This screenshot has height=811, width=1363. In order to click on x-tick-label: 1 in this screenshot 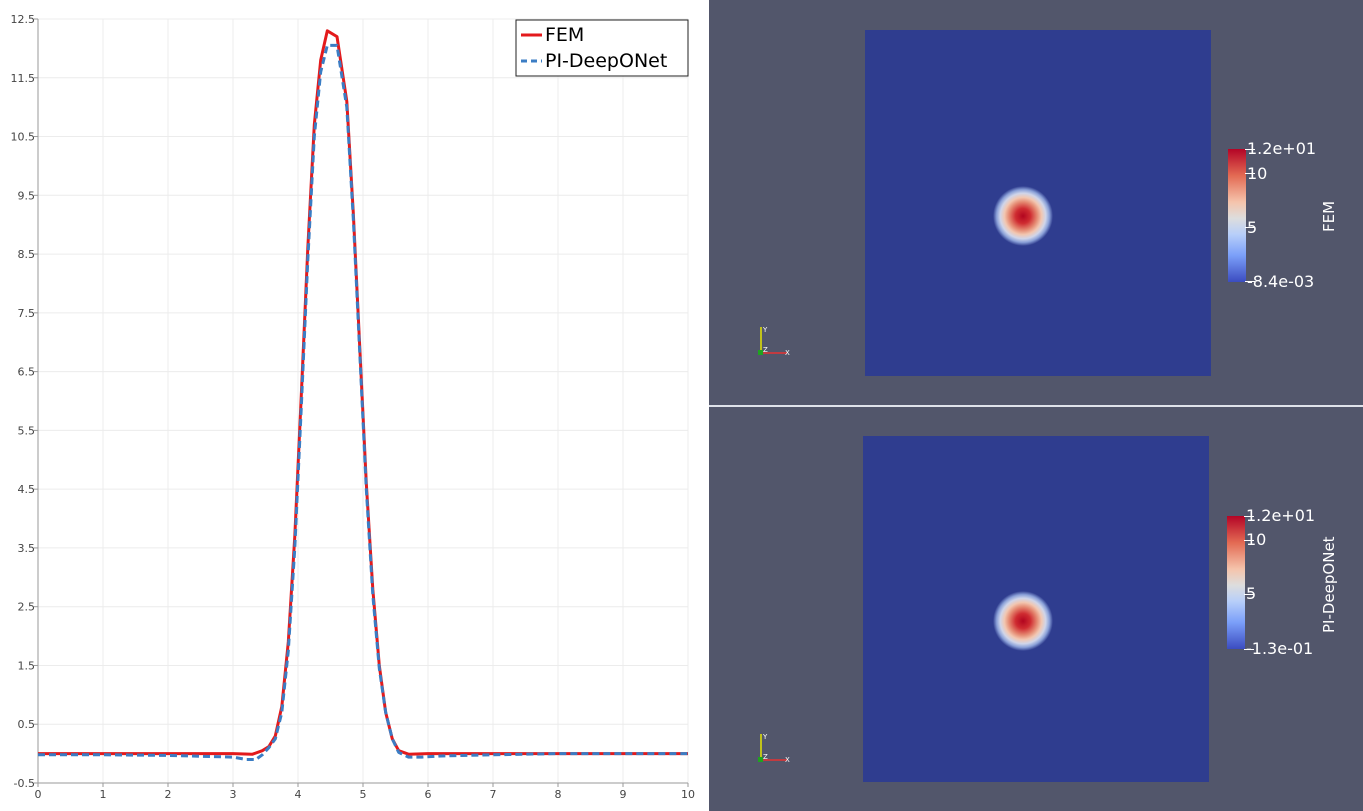, I will do `click(103, 794)`.